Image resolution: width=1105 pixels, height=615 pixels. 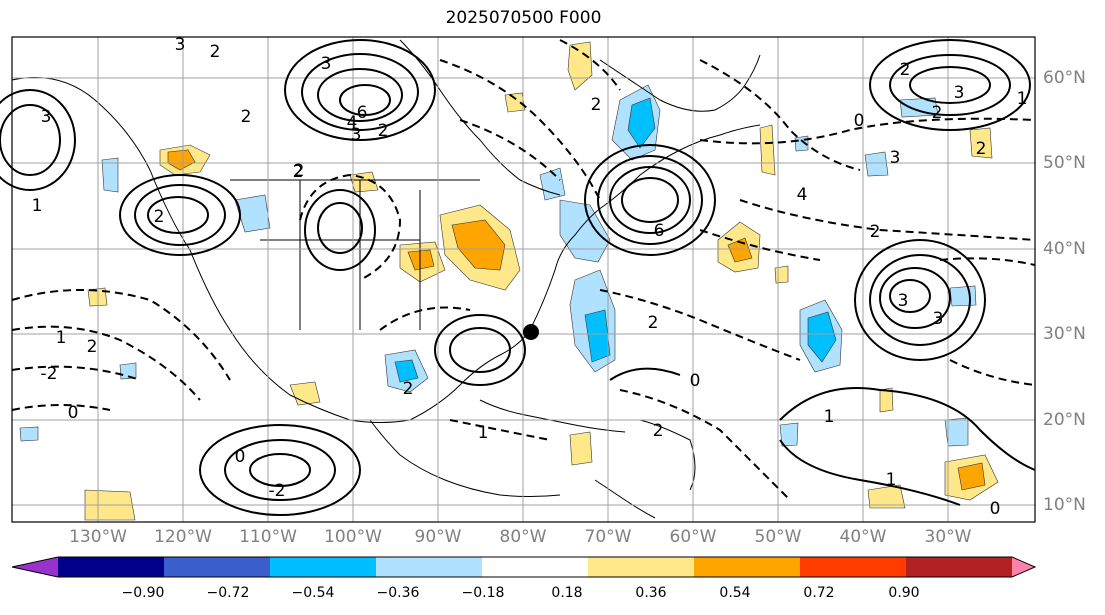 What do you see at coordinates (948, 537) in the screenshot?
I see `lon-label: 30°W` at bounding box center [948, 537].